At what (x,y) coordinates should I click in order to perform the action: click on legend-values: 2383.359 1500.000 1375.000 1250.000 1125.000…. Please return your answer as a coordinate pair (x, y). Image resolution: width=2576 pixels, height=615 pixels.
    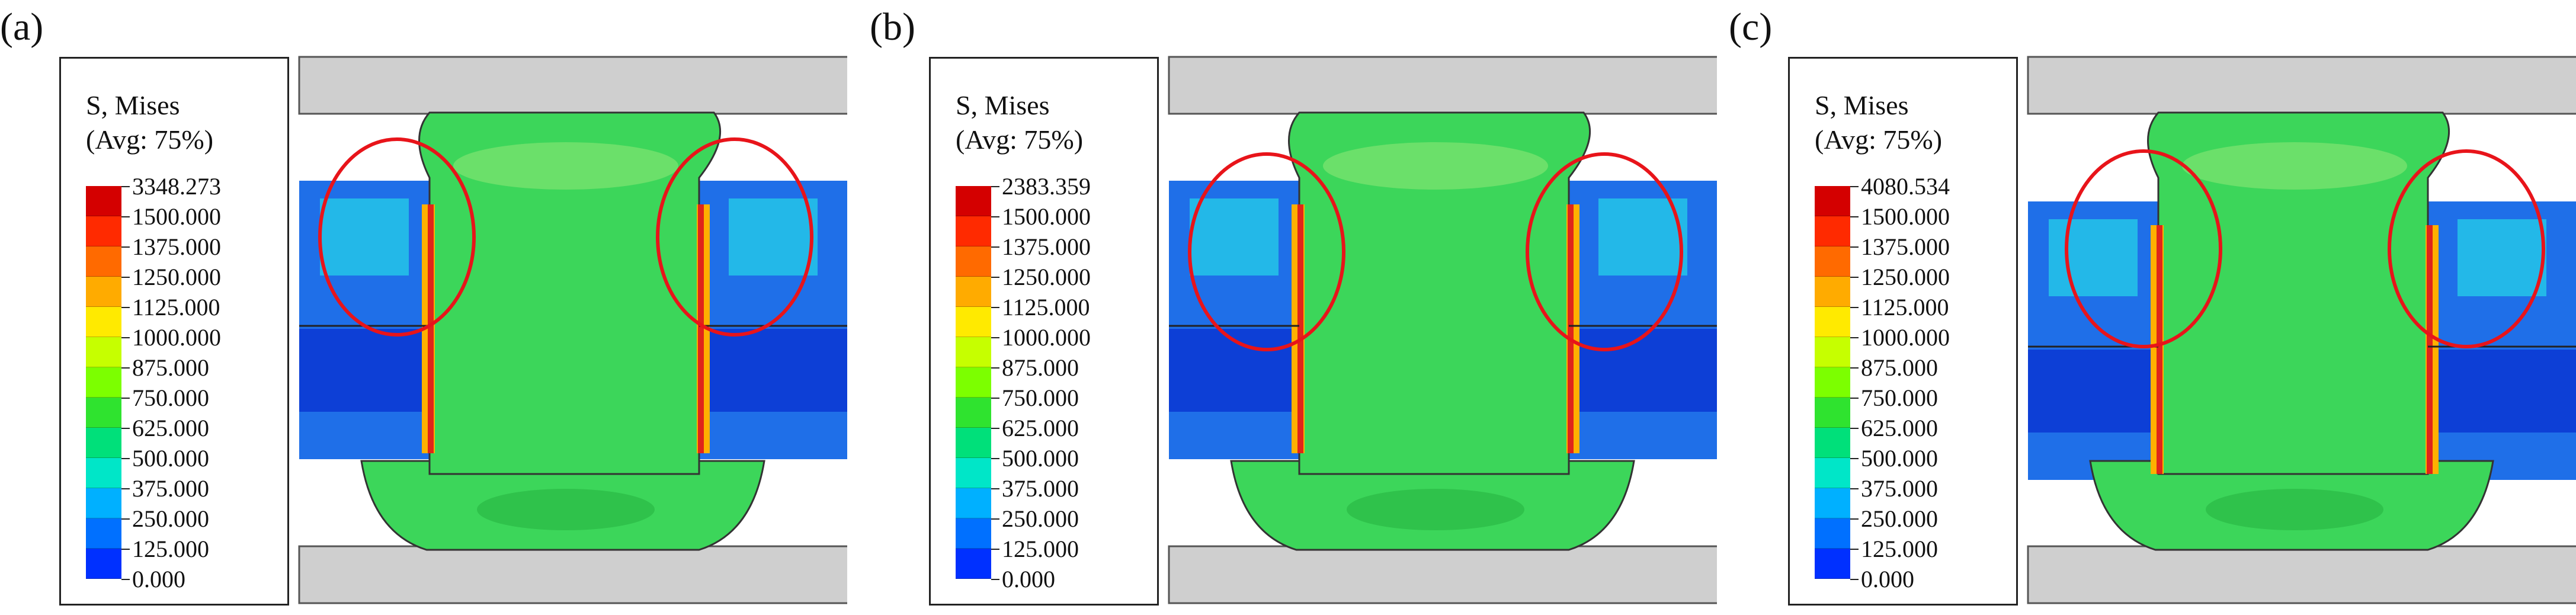
    Looking at the image, I should click on (1046, 382).